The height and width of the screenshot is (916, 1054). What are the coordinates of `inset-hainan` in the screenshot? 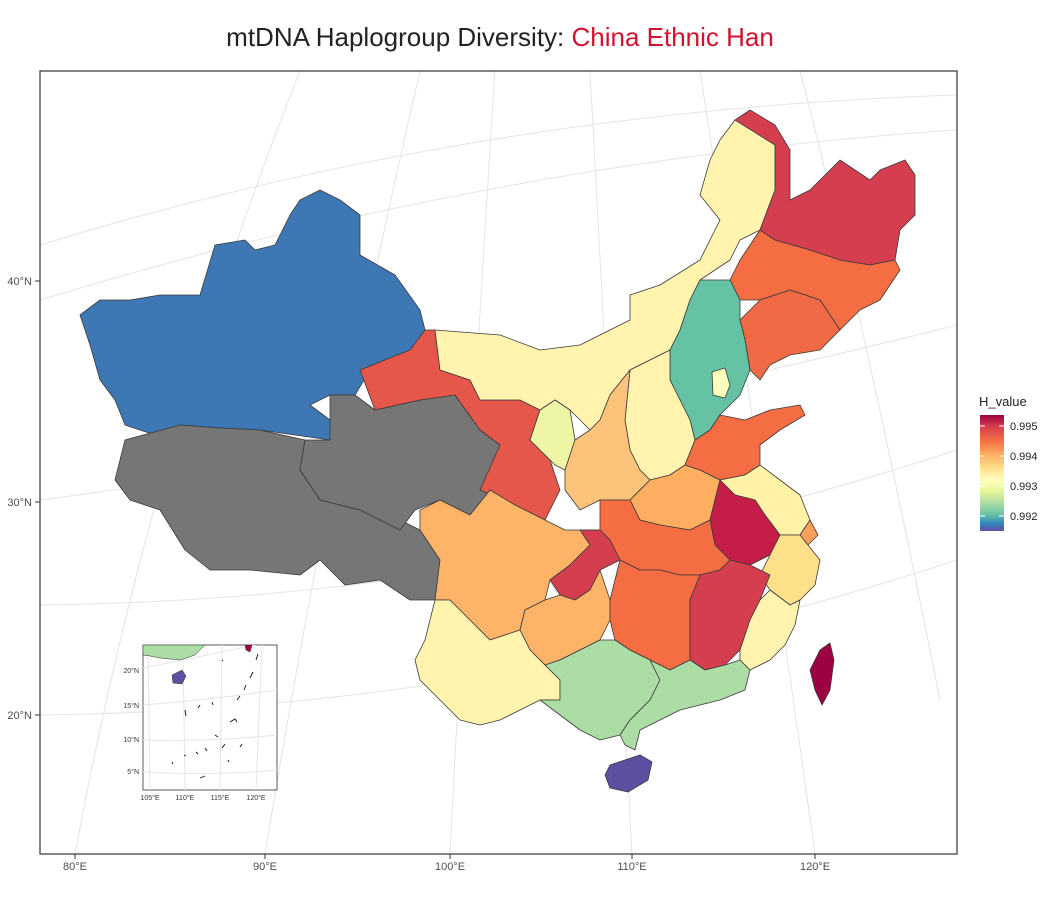 It's located at (179, 677).